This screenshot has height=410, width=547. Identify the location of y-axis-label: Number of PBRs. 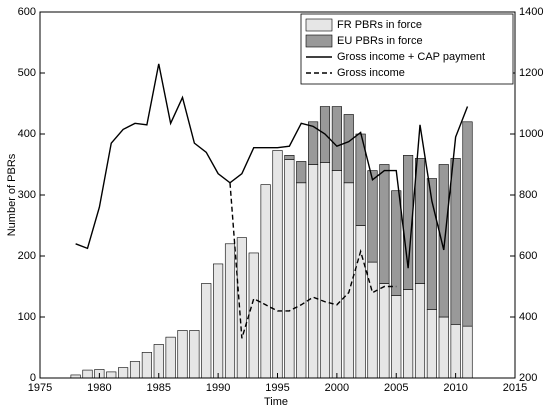
(12, 194).